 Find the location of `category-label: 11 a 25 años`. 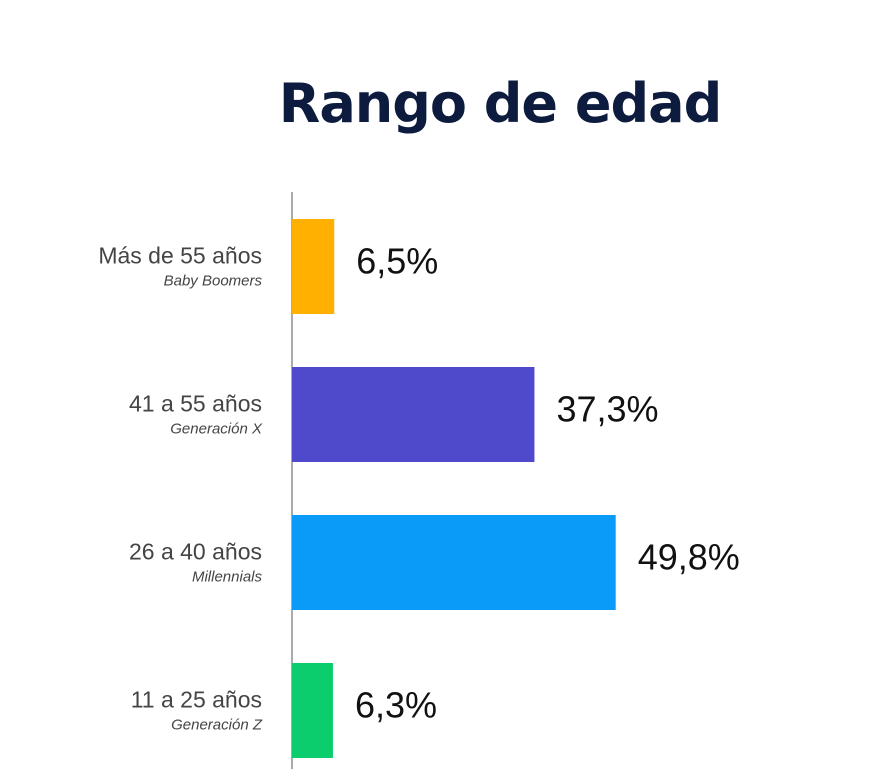

category-label: 11 a 25 años is located at coordinates (196, 700).